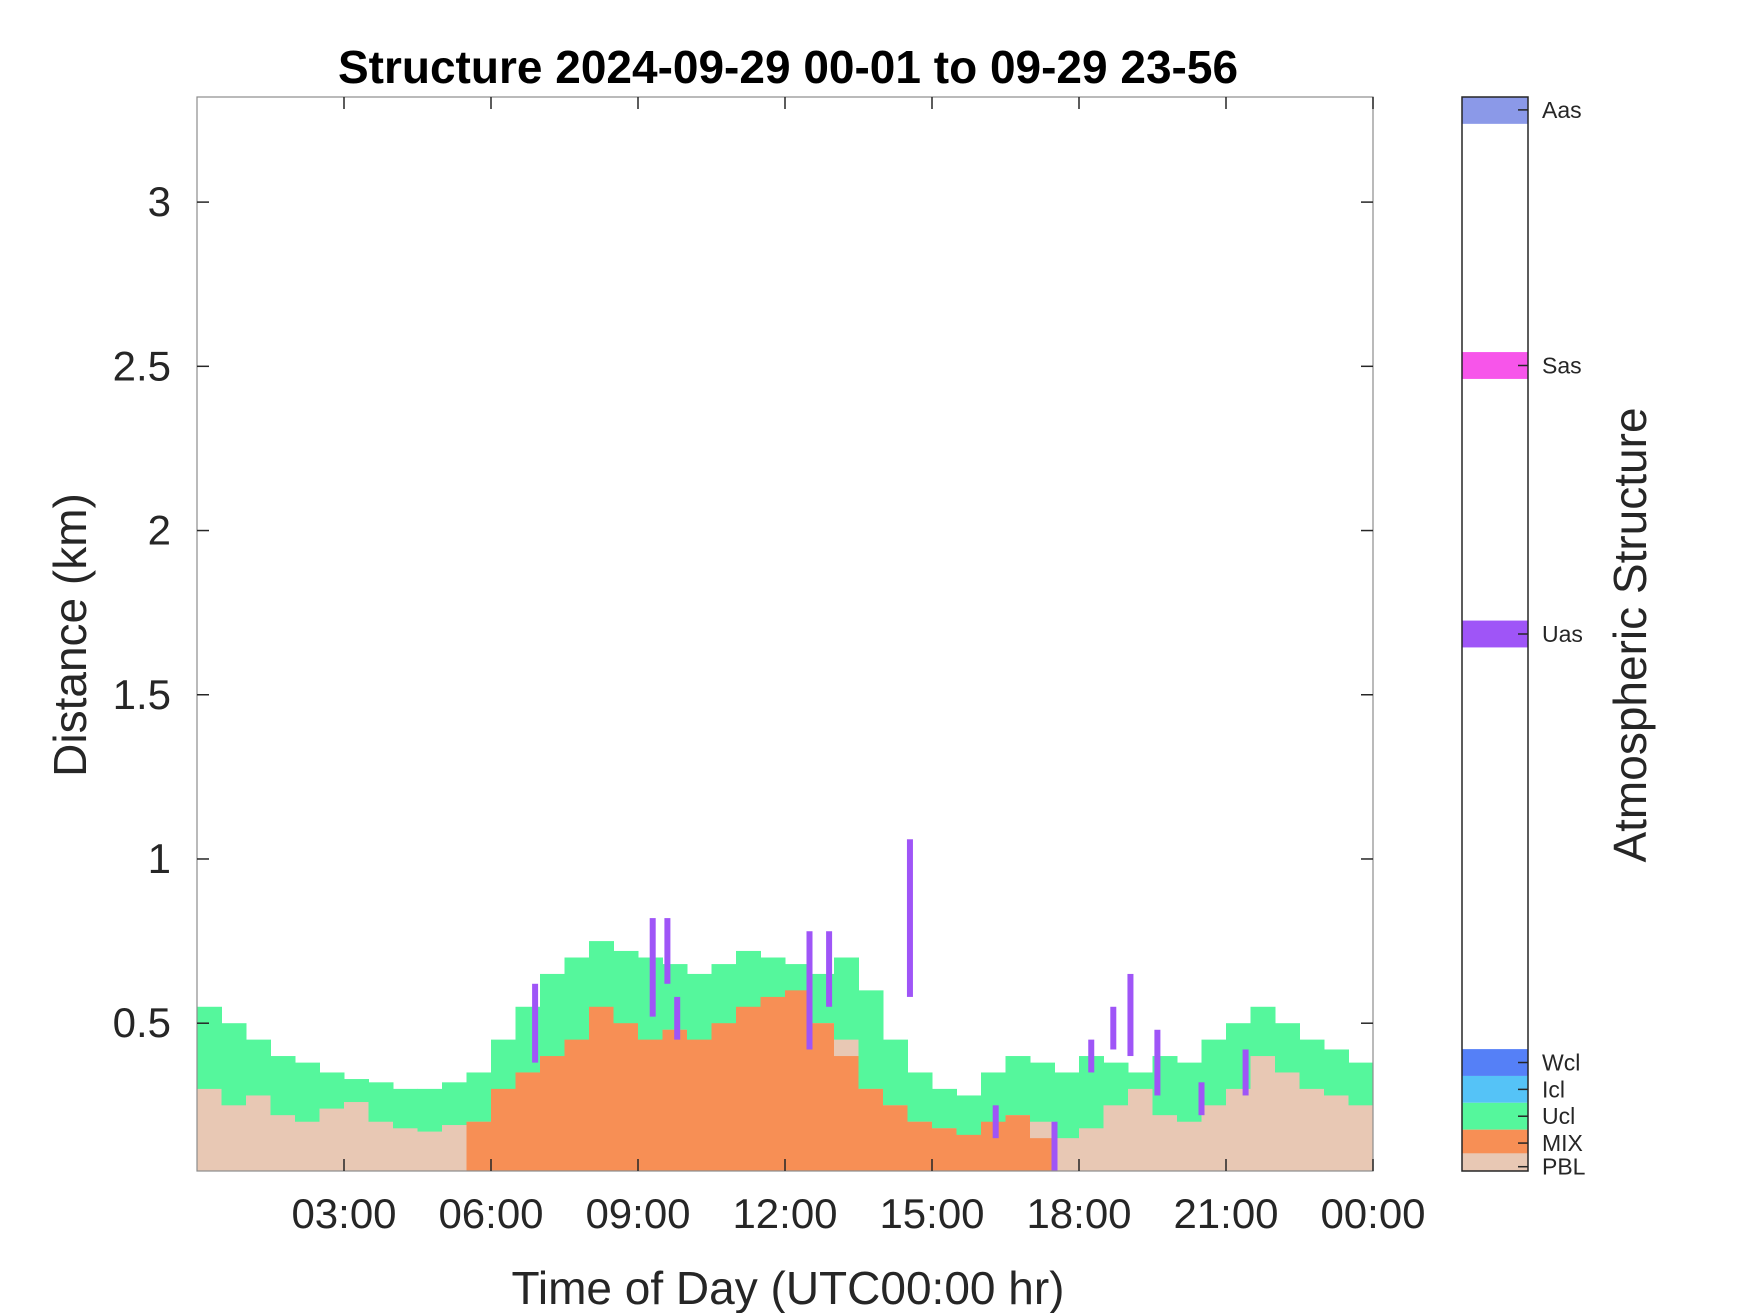  Describe the element at coordinates (1225, 1213) in the screenshot. I see `x-tick-label: 21:00` at that location.